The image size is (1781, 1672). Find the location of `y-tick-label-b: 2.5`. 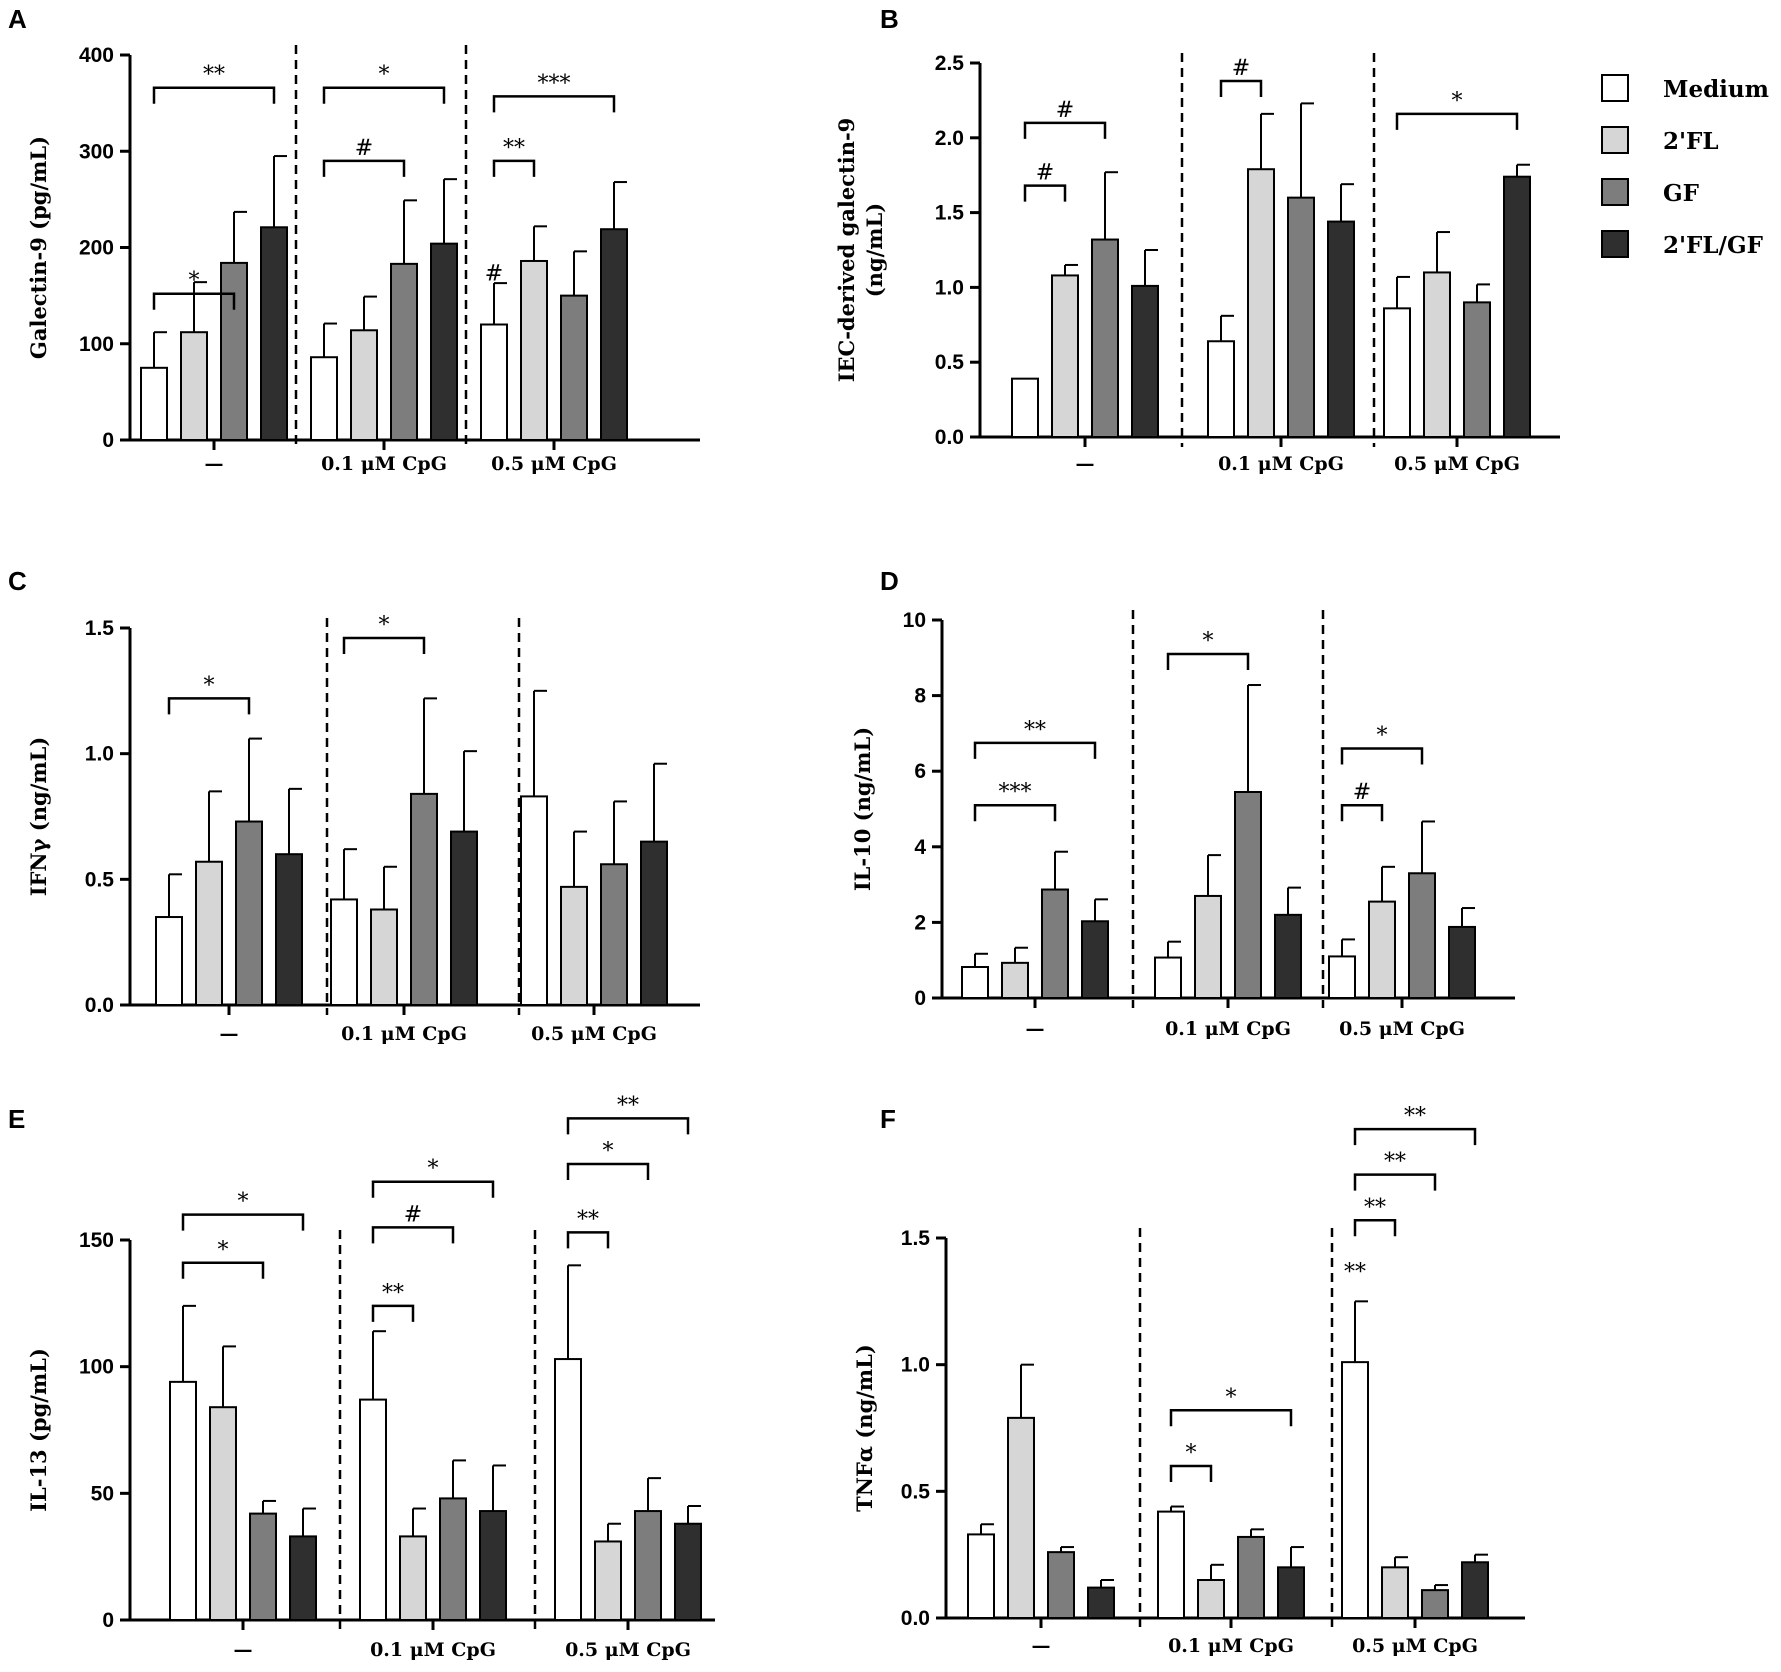

y-tick-label-b: 2.5 is located at coordinates (950, 63).